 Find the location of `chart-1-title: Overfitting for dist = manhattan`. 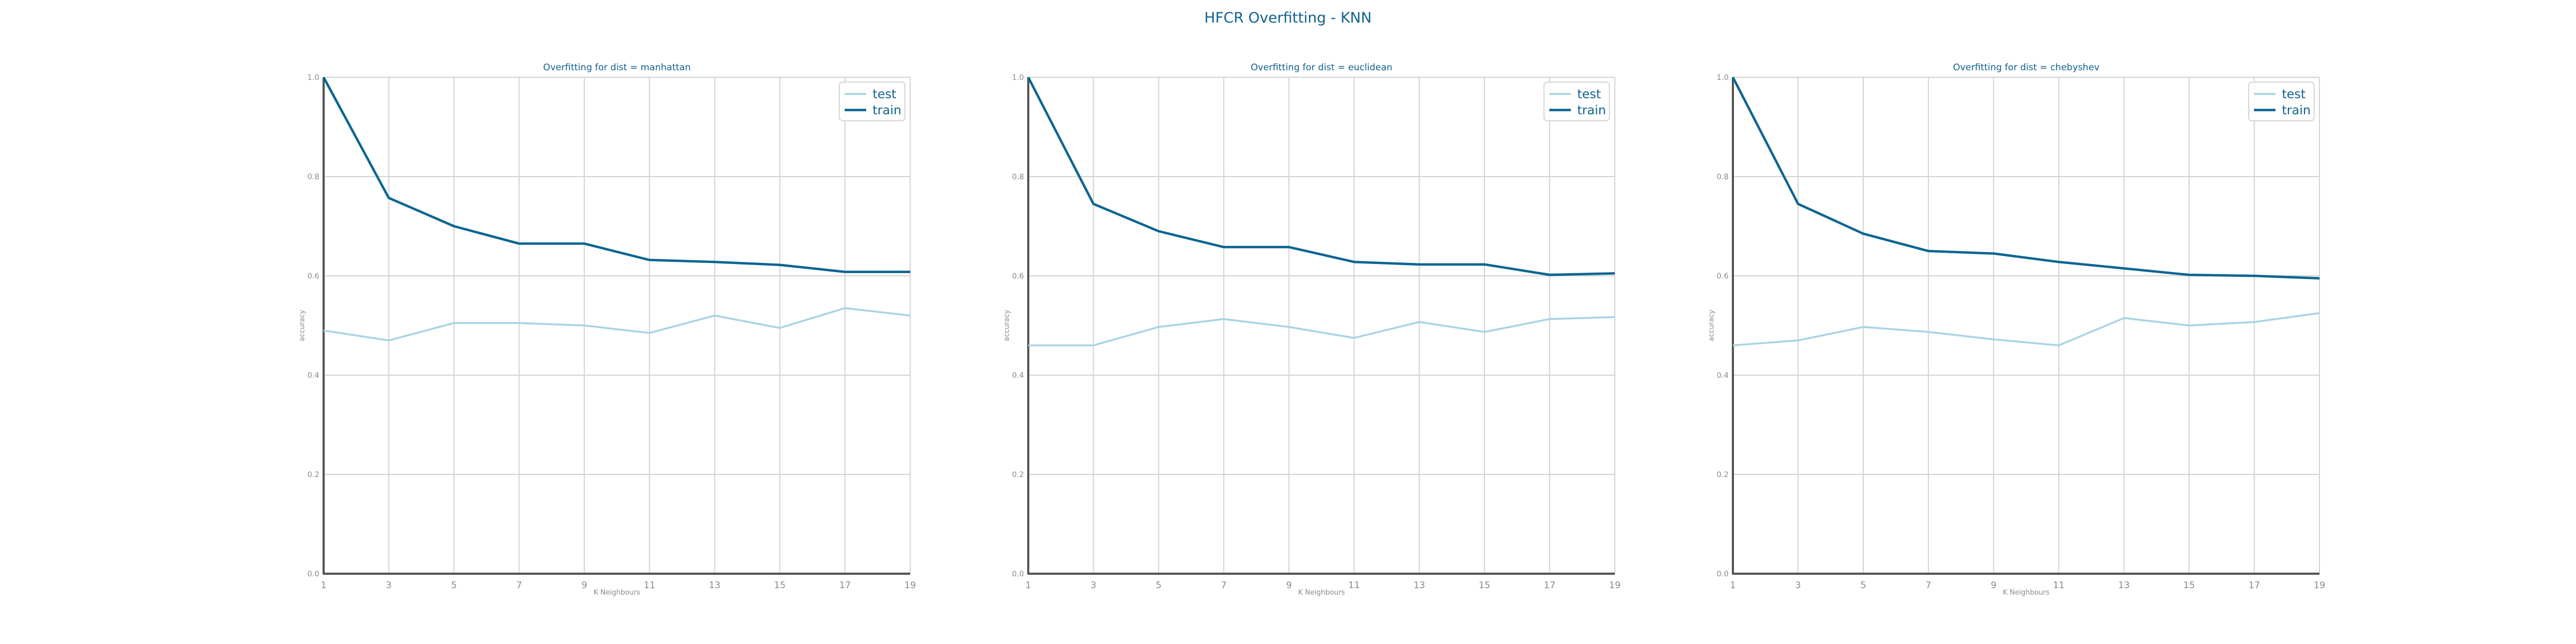

chart-1-title: Overfitting for dist = manhattan is located at coordinates (617, 67).